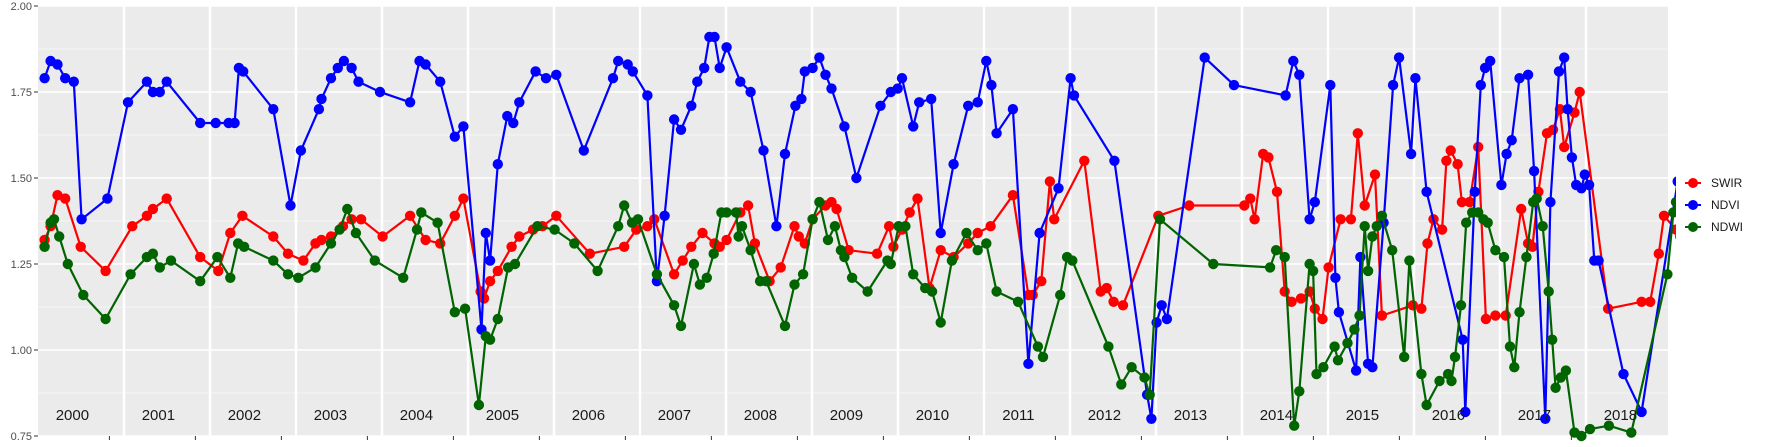 This screenshot has width=1773, height=447. Describe the element at coordinates (1276, 415) in the screenshot. I see `year-label: 2014` at that location.